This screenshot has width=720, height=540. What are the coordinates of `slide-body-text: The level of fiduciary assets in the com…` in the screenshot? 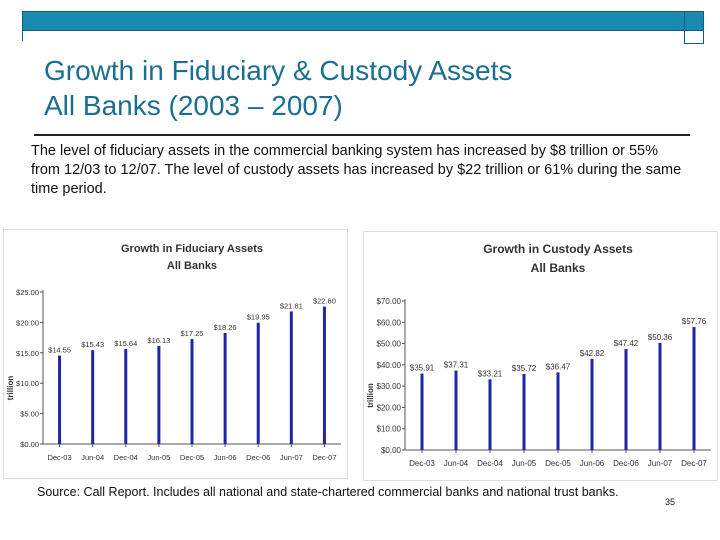 It's located at (356, 170).